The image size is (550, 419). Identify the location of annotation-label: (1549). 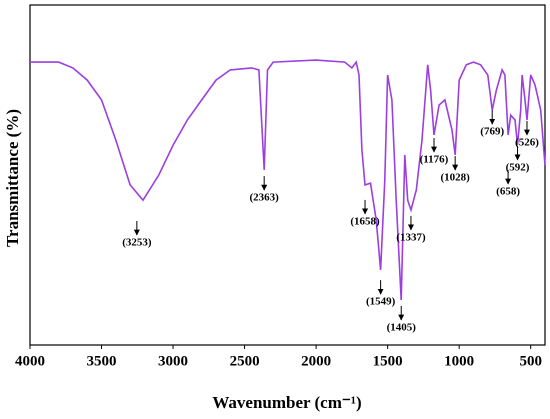
(381, 302).